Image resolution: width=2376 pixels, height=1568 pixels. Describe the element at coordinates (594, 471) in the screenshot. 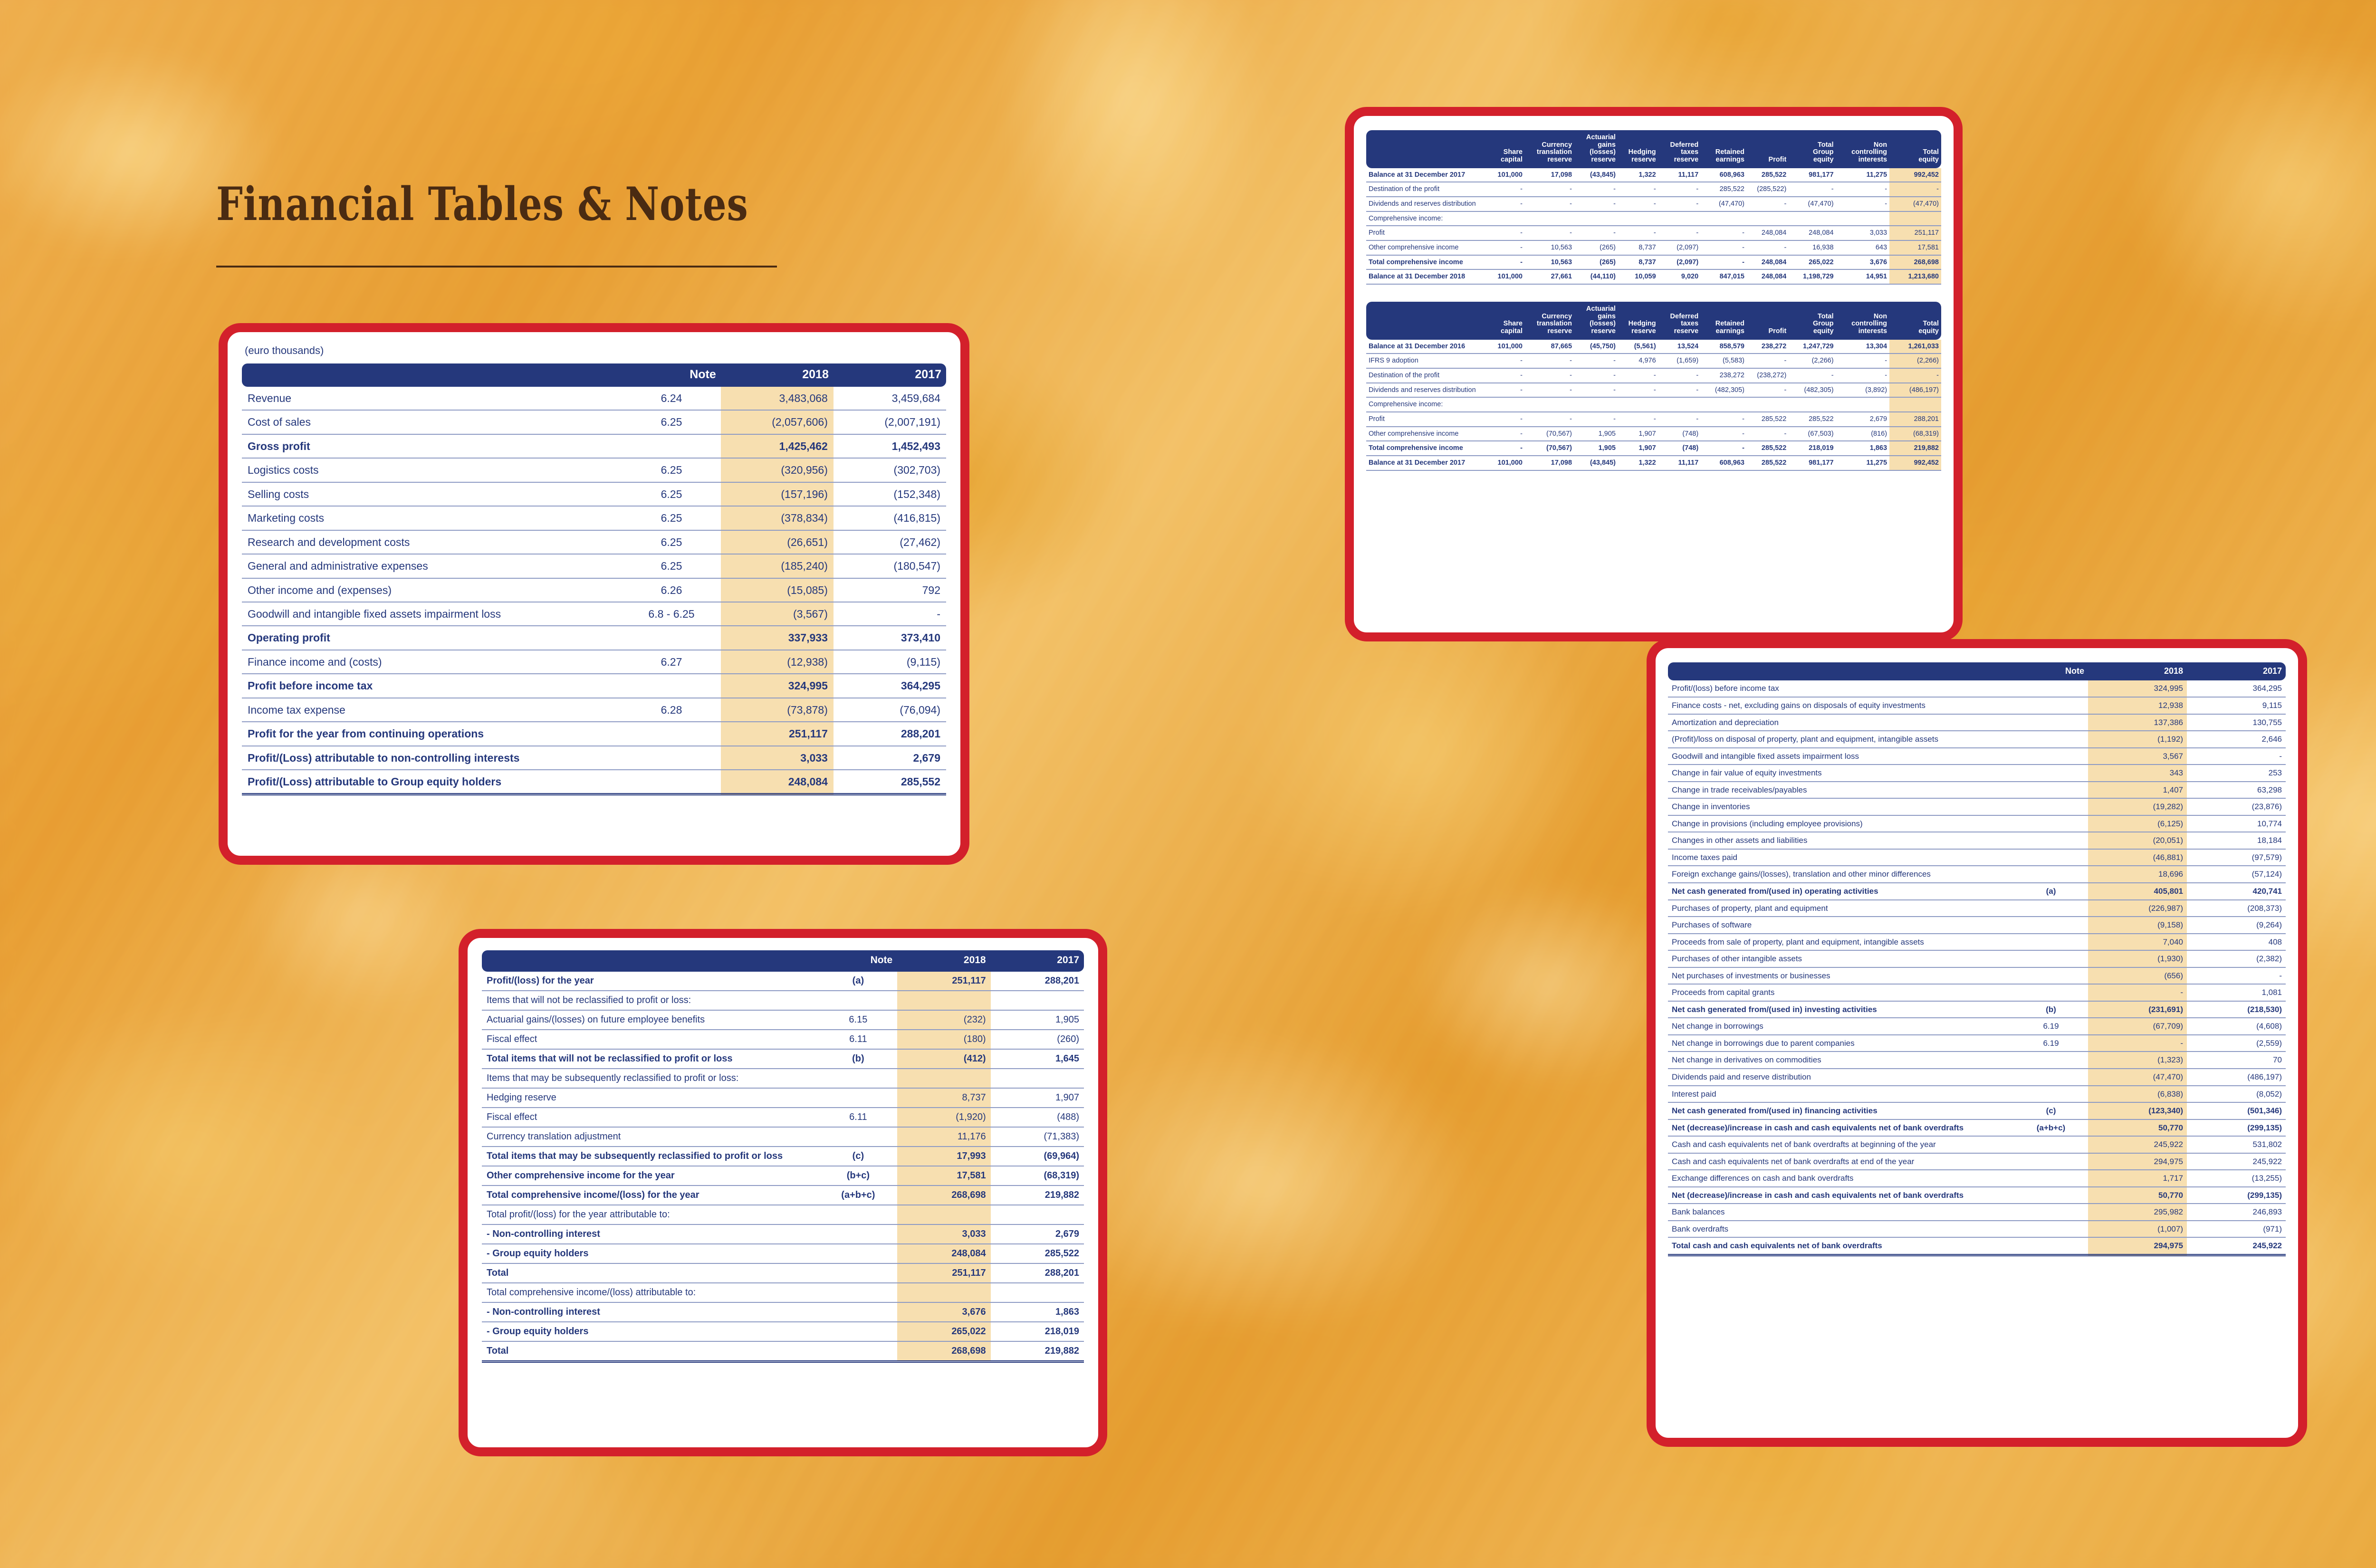

I see `table-row: Logistics costs 6.25 (320,956) (302,703)` at that location.